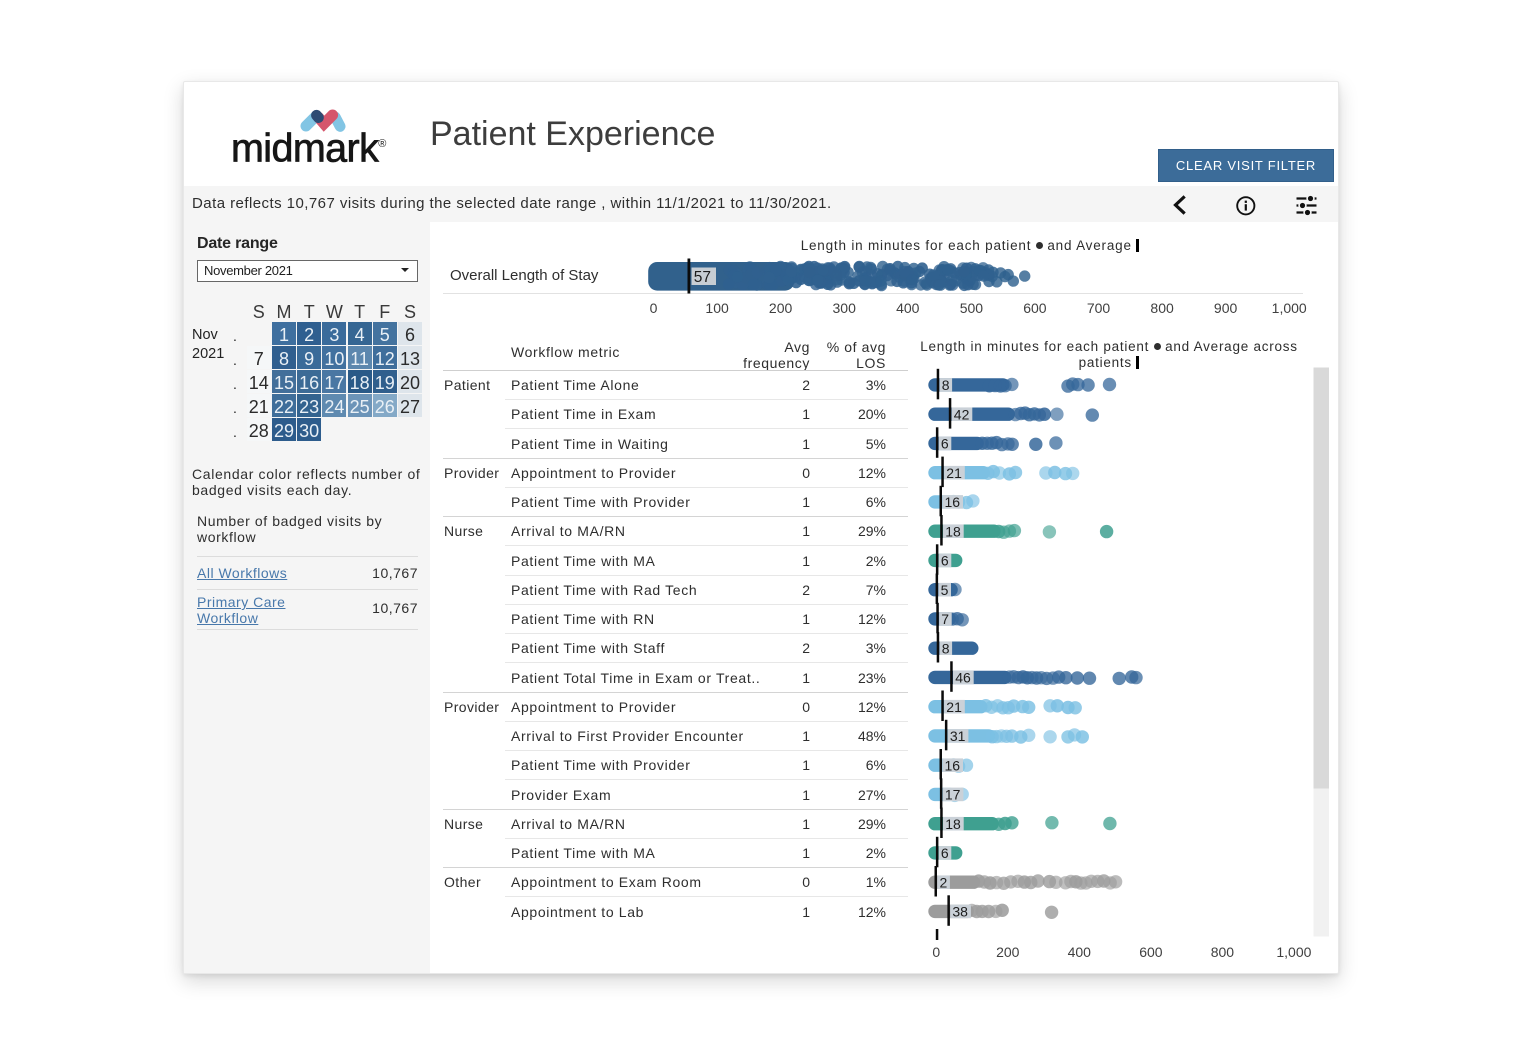 The width and height of the screenshot is (1521, 1056). What do you see at coordinates (945, 619) in the screenshot?
I see `svg-text: 7` at bounding box center [945, 619].